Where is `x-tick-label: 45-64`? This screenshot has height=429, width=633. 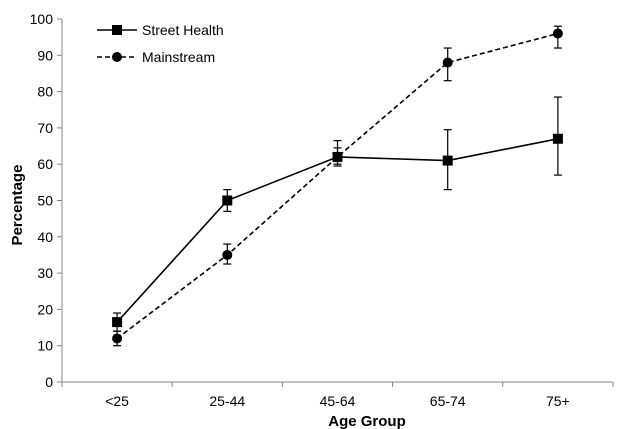 x-tick-label: 45-64 is located at coordinates (338, 401).